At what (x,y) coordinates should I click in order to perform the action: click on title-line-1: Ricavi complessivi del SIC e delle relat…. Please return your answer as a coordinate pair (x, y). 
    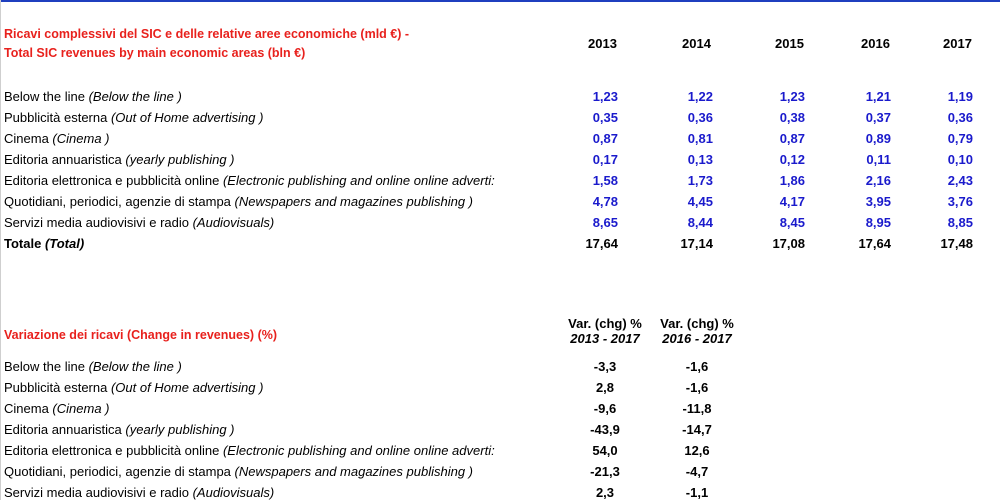
    Looking at the image, I should click on (207, 34).